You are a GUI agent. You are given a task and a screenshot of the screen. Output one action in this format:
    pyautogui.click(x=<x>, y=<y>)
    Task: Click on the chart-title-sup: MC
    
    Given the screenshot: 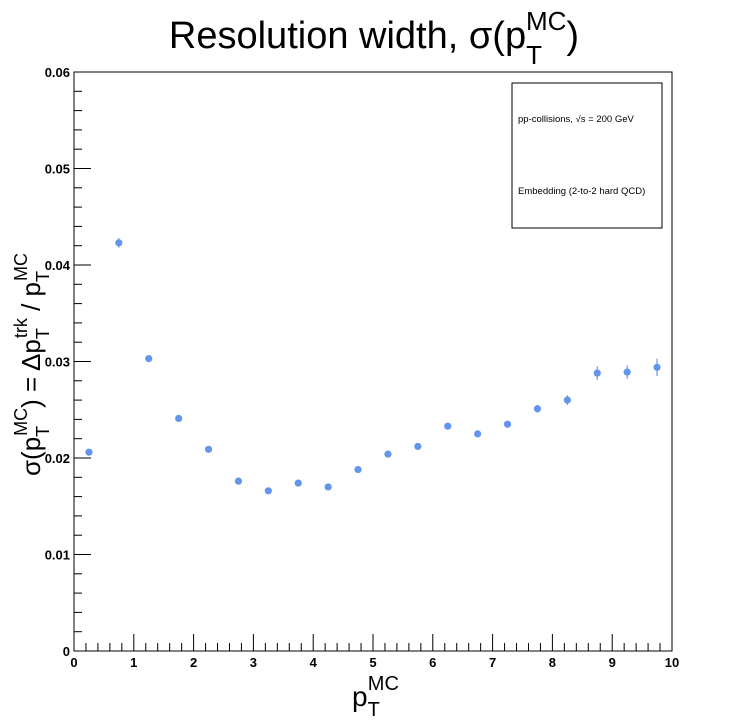 What is the action you would take?
    pyautogui.click(x=546, y=21)
    